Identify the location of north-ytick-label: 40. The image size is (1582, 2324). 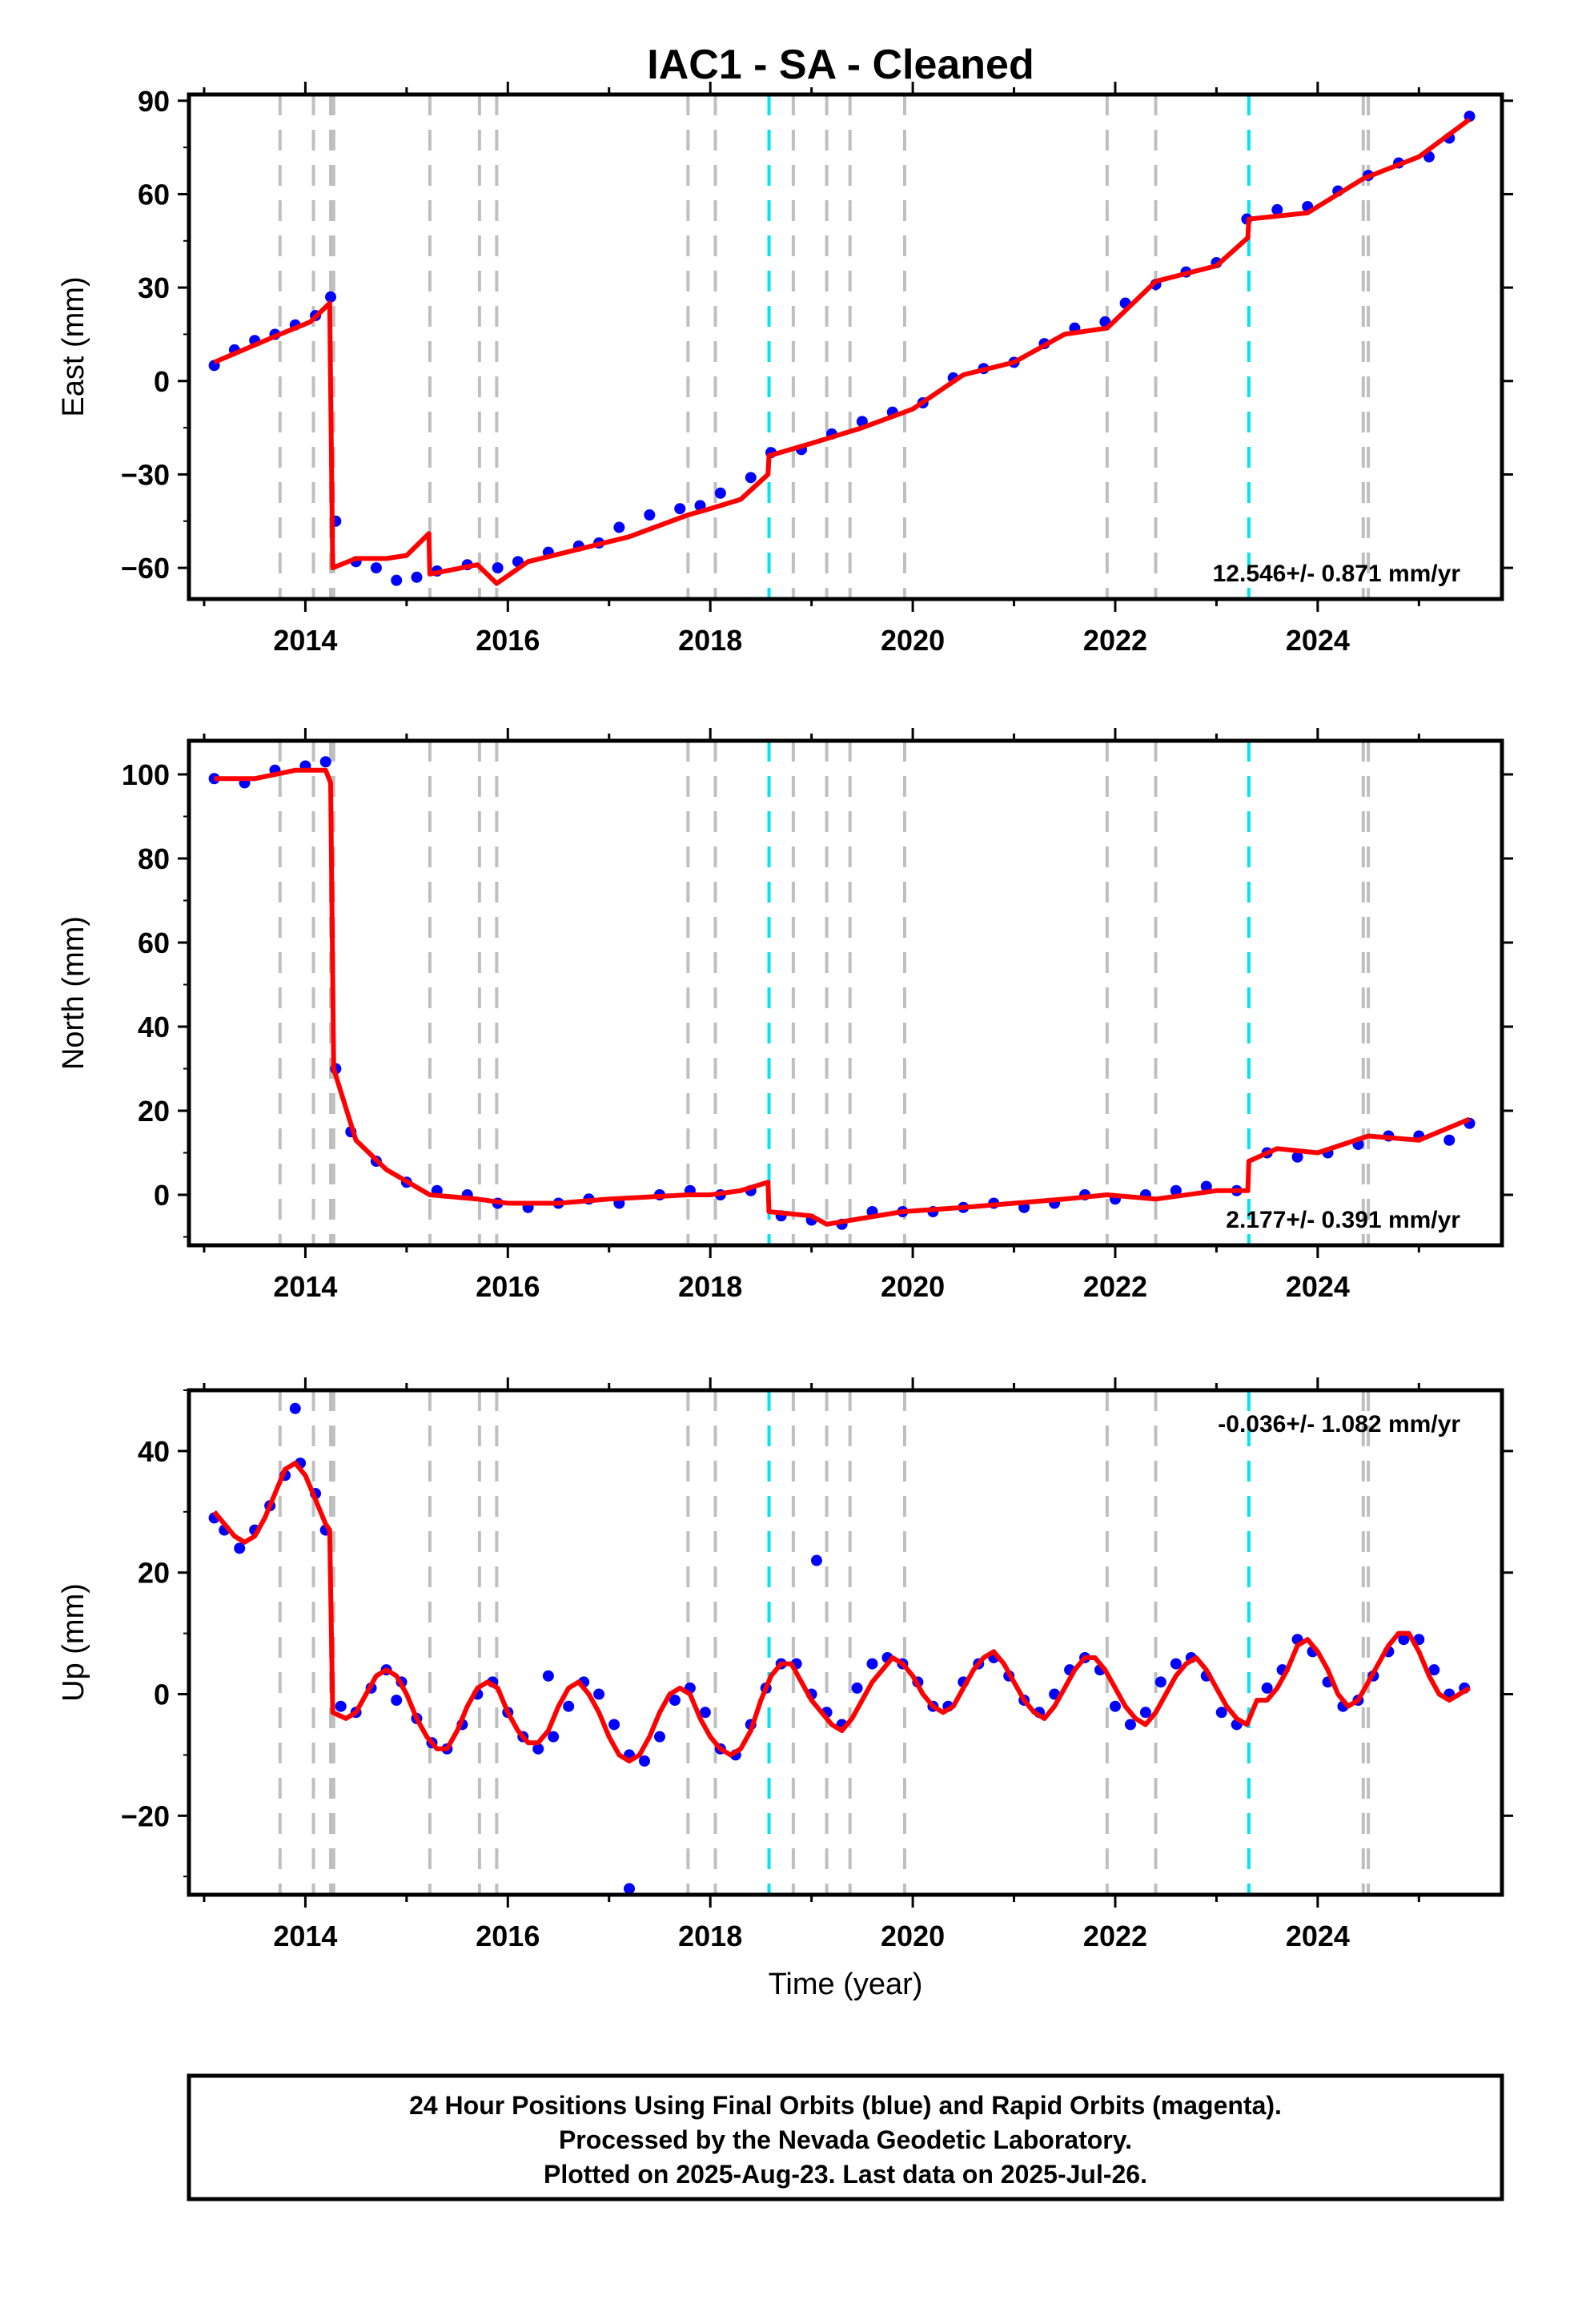
(154, 1027).